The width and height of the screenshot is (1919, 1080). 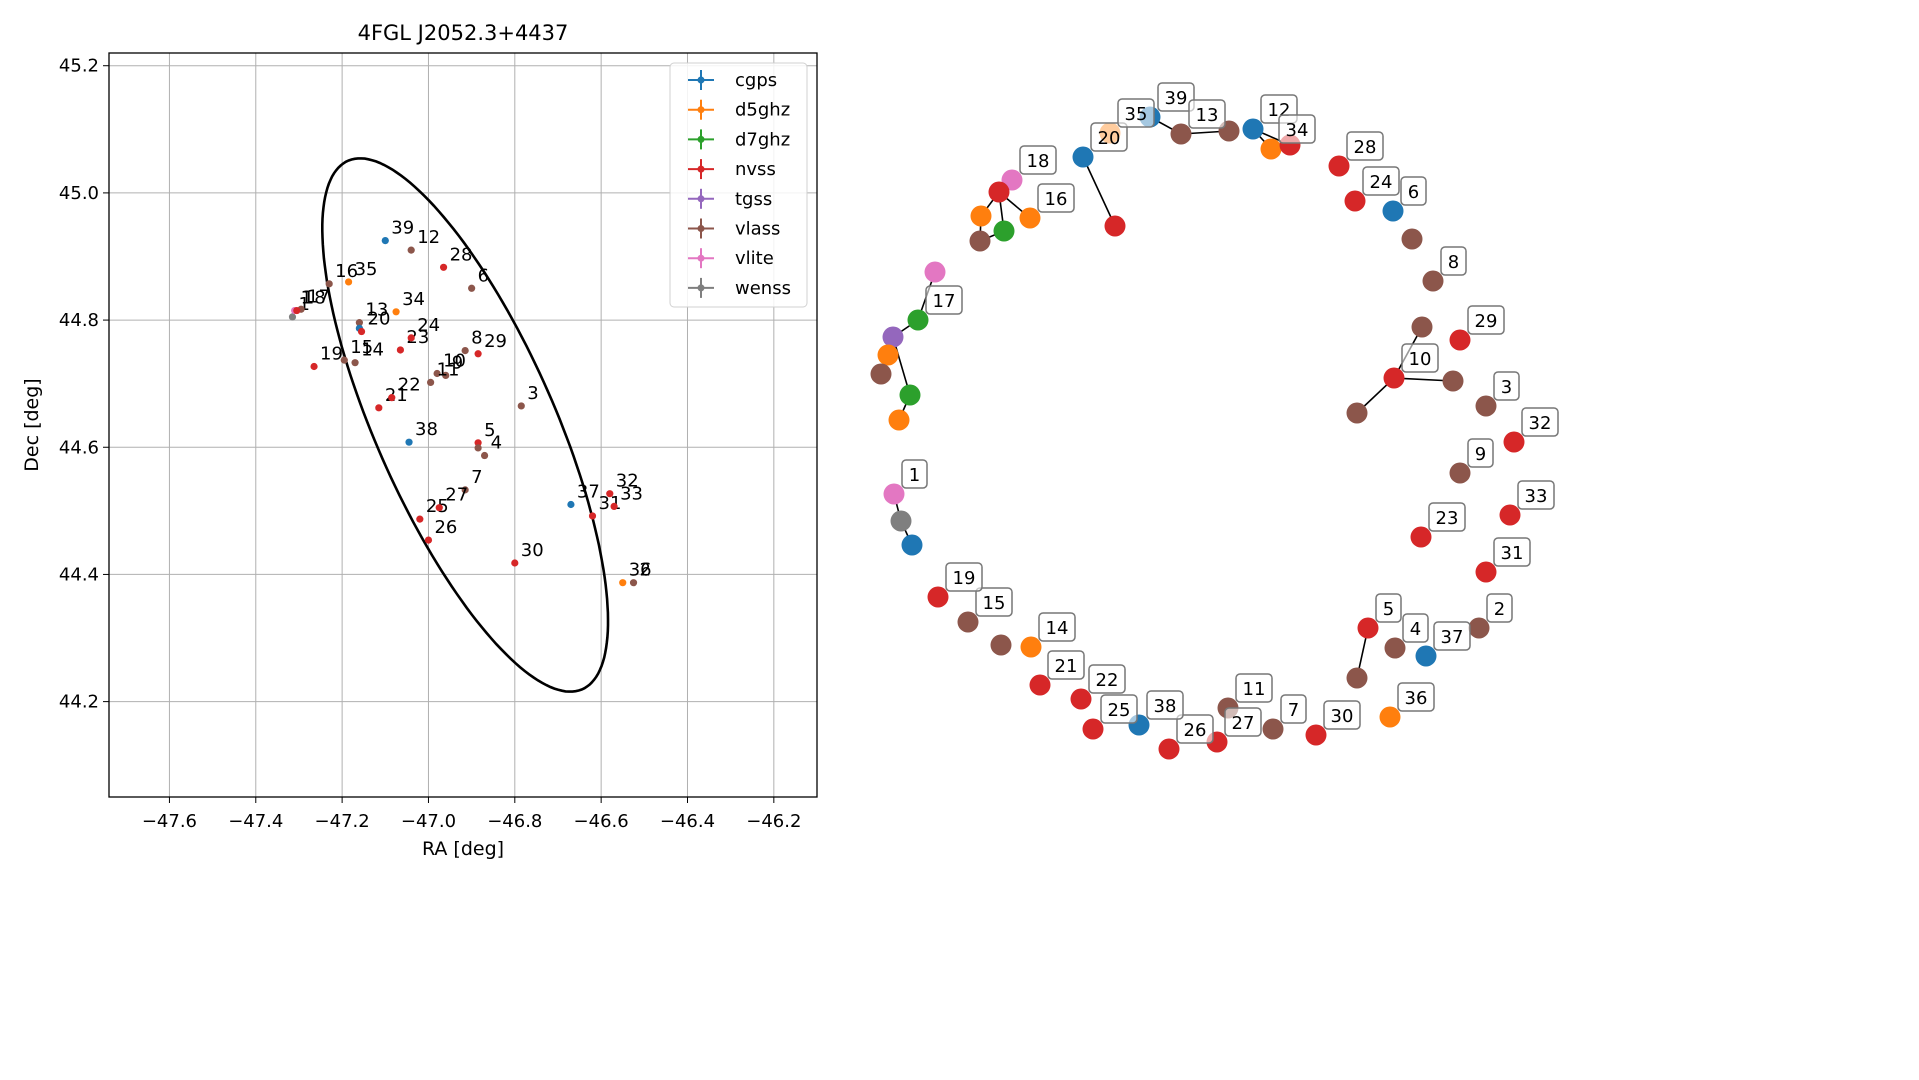 What do you see at coordinates (428, 821) in the screenshot?
I see `x-tick-label: −47.0` at bounding box center [428, 821].